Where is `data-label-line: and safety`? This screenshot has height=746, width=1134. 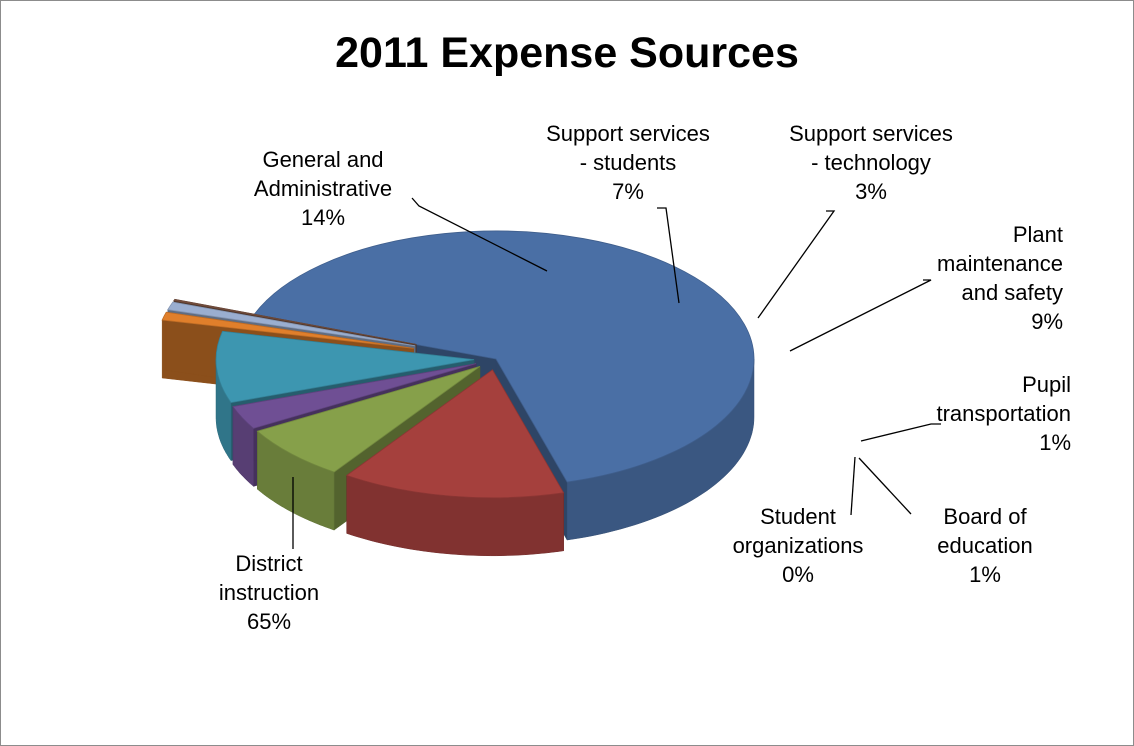 data-label-line: and safety is located at coordinates (1012, 292).